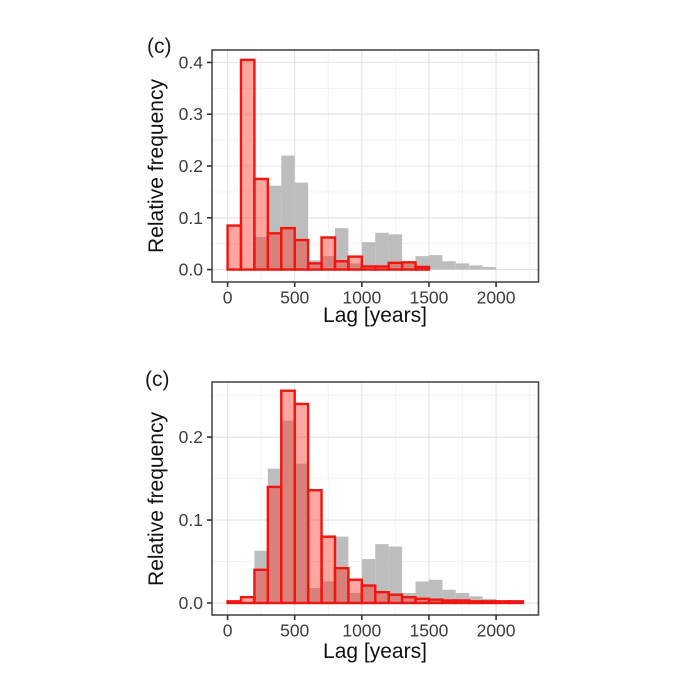 The image size is (700, 700). What do you see at coordinates (375, 651) in the screenshot?
I see `x-axis-title-bottom: Lag [years]` at bounding box center [375, 651].